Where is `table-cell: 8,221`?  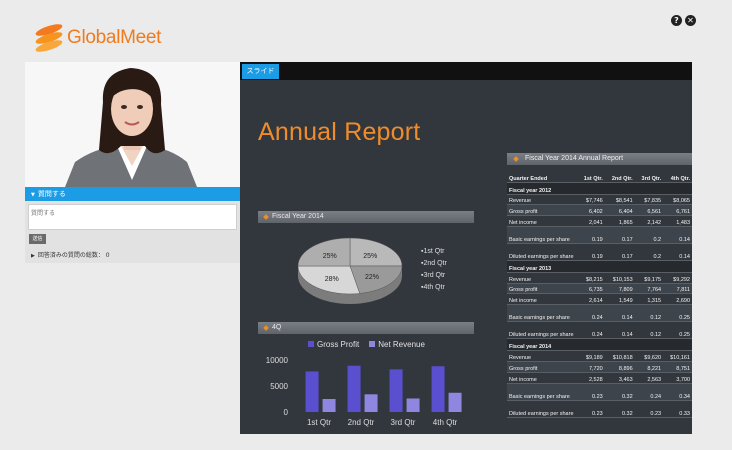
table-cell: 8,221 is located at coordinates (649, 367).